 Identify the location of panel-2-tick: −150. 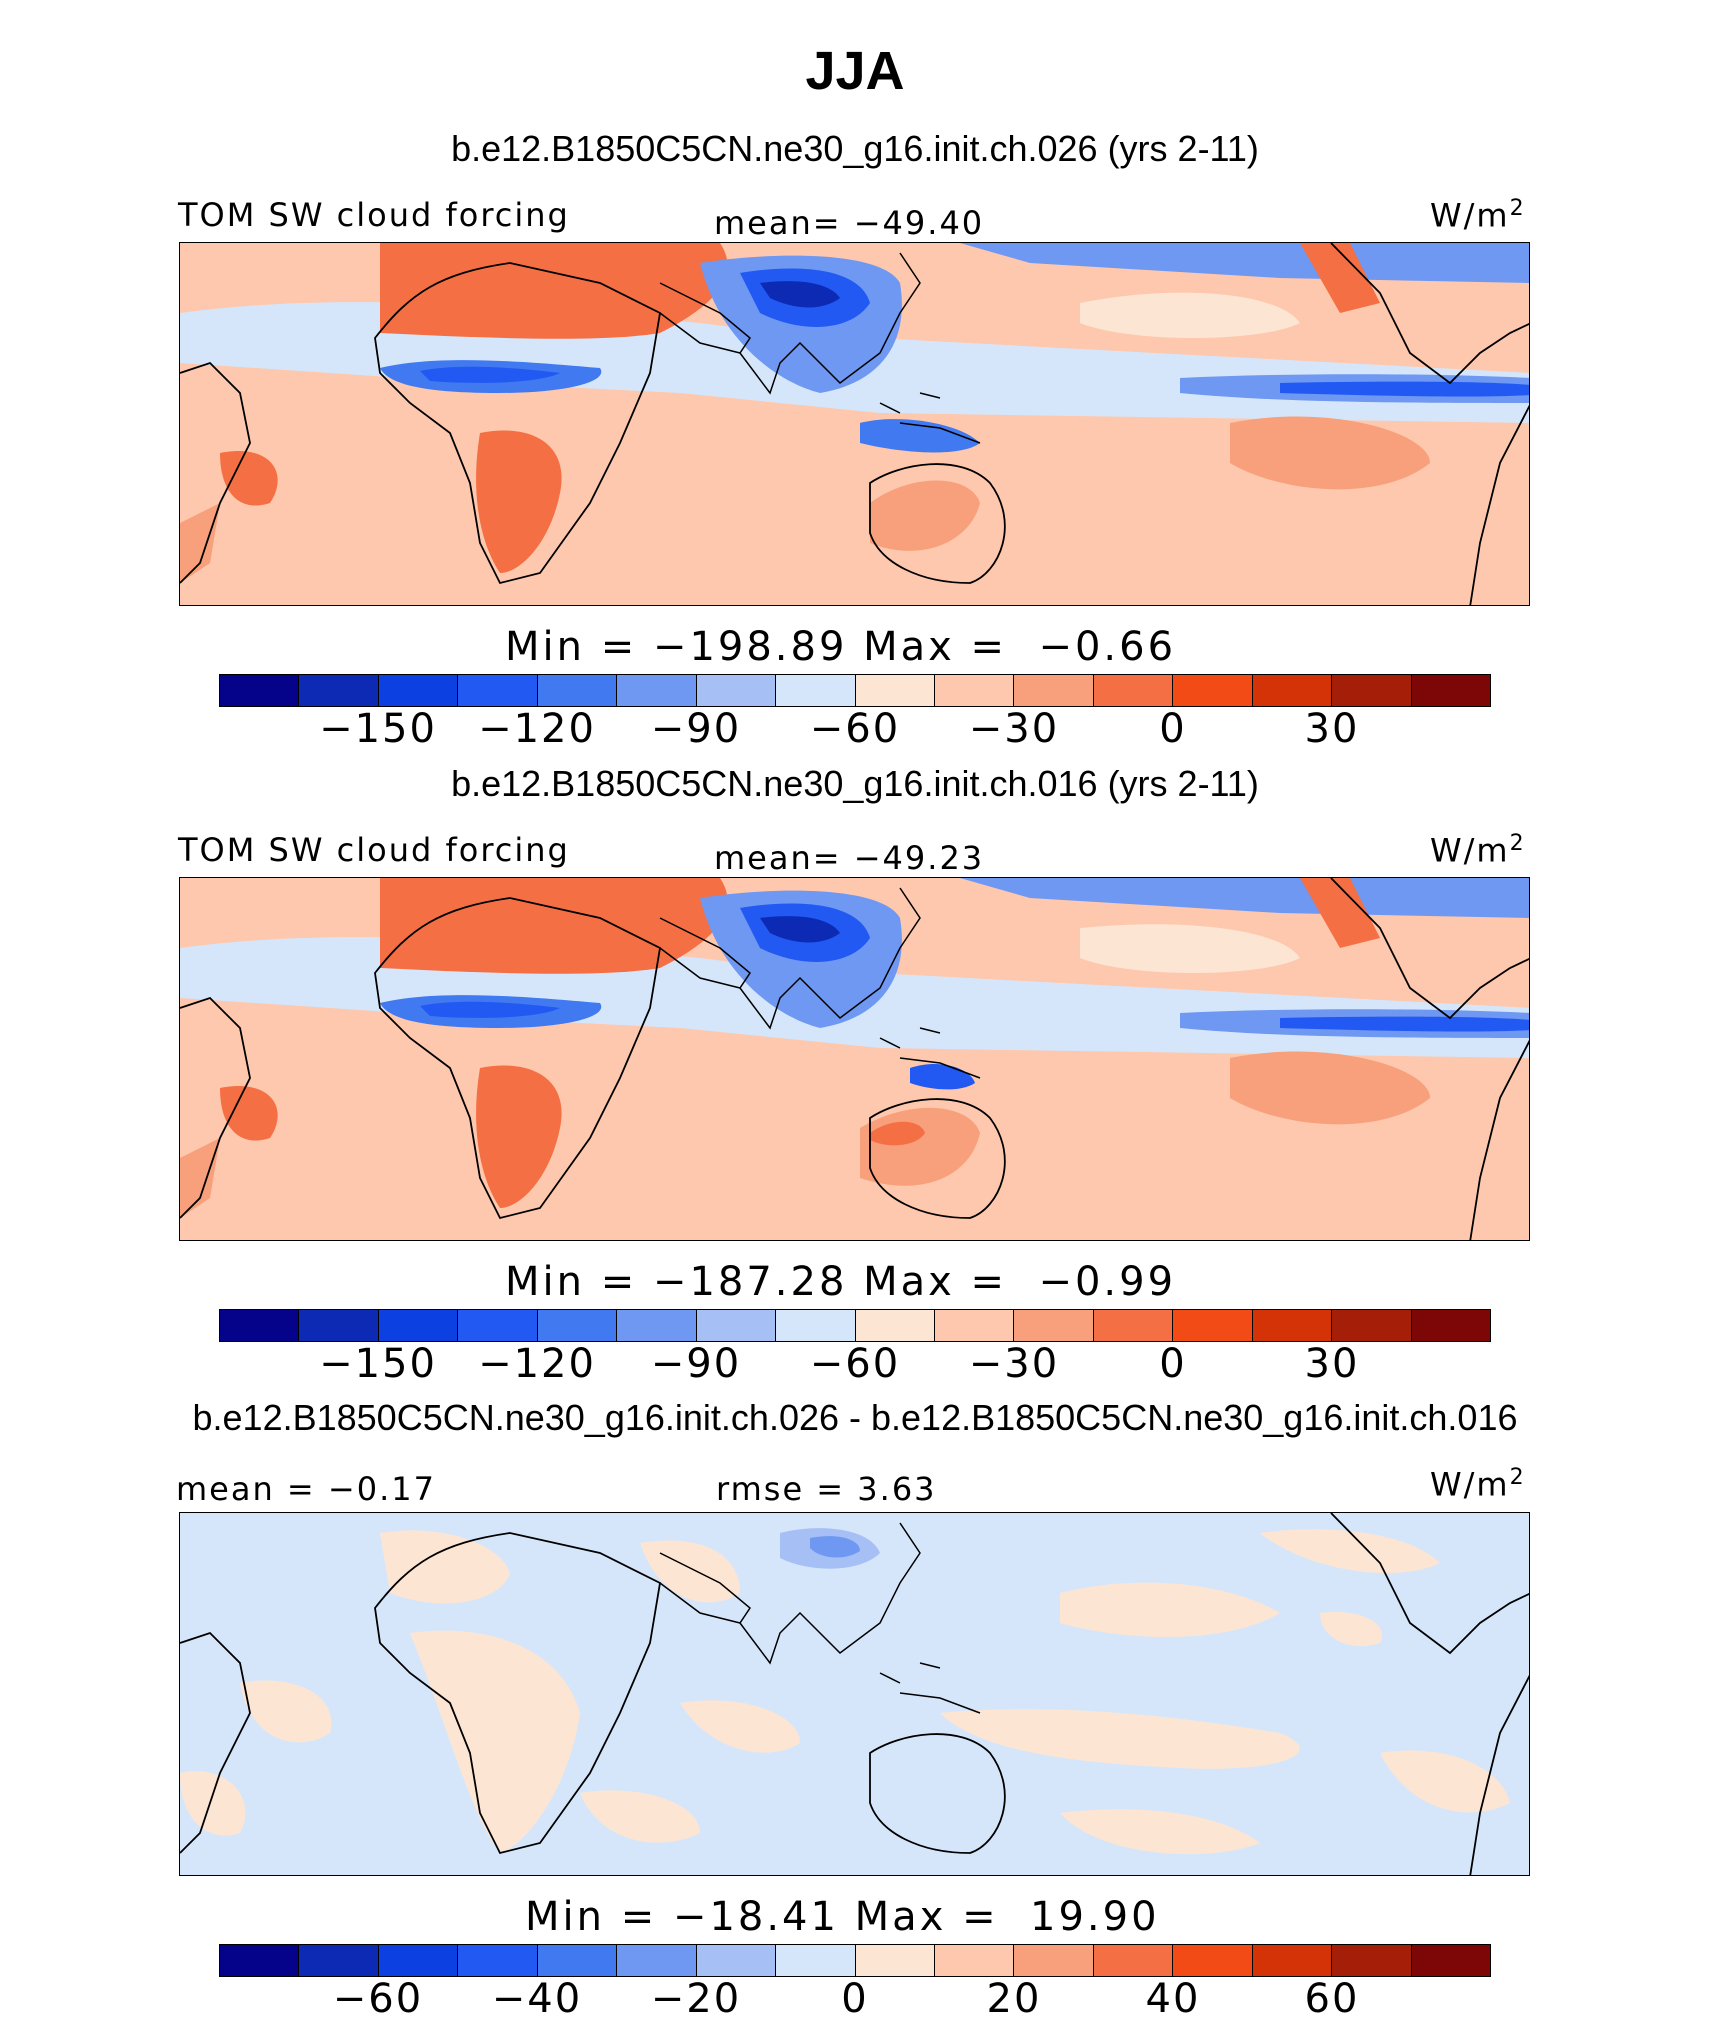
(378, 1364).